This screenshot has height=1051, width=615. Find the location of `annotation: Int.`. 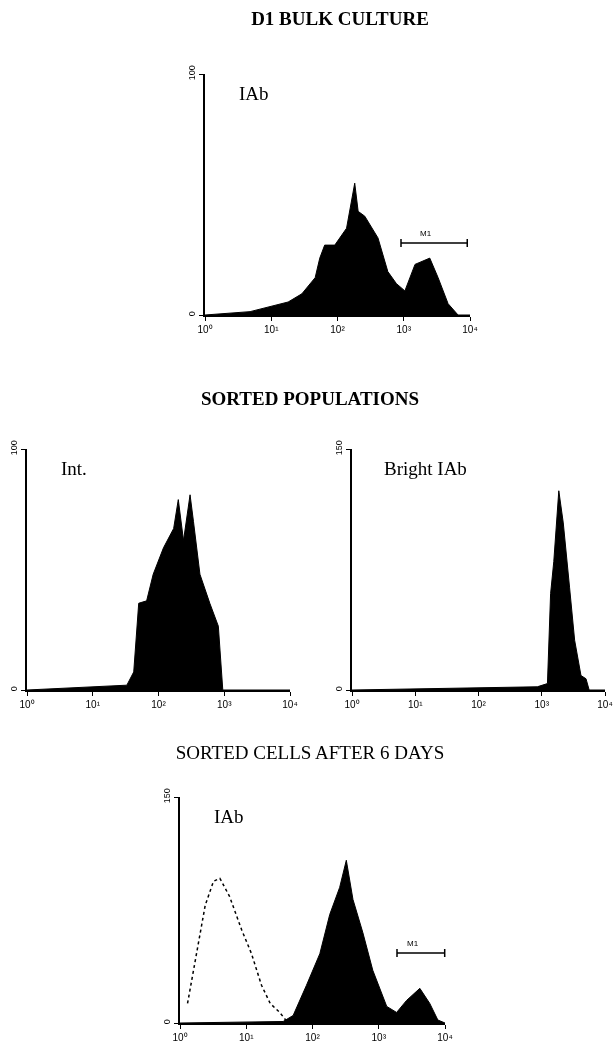

annotation: Int. is located at coordinates (74, 468).